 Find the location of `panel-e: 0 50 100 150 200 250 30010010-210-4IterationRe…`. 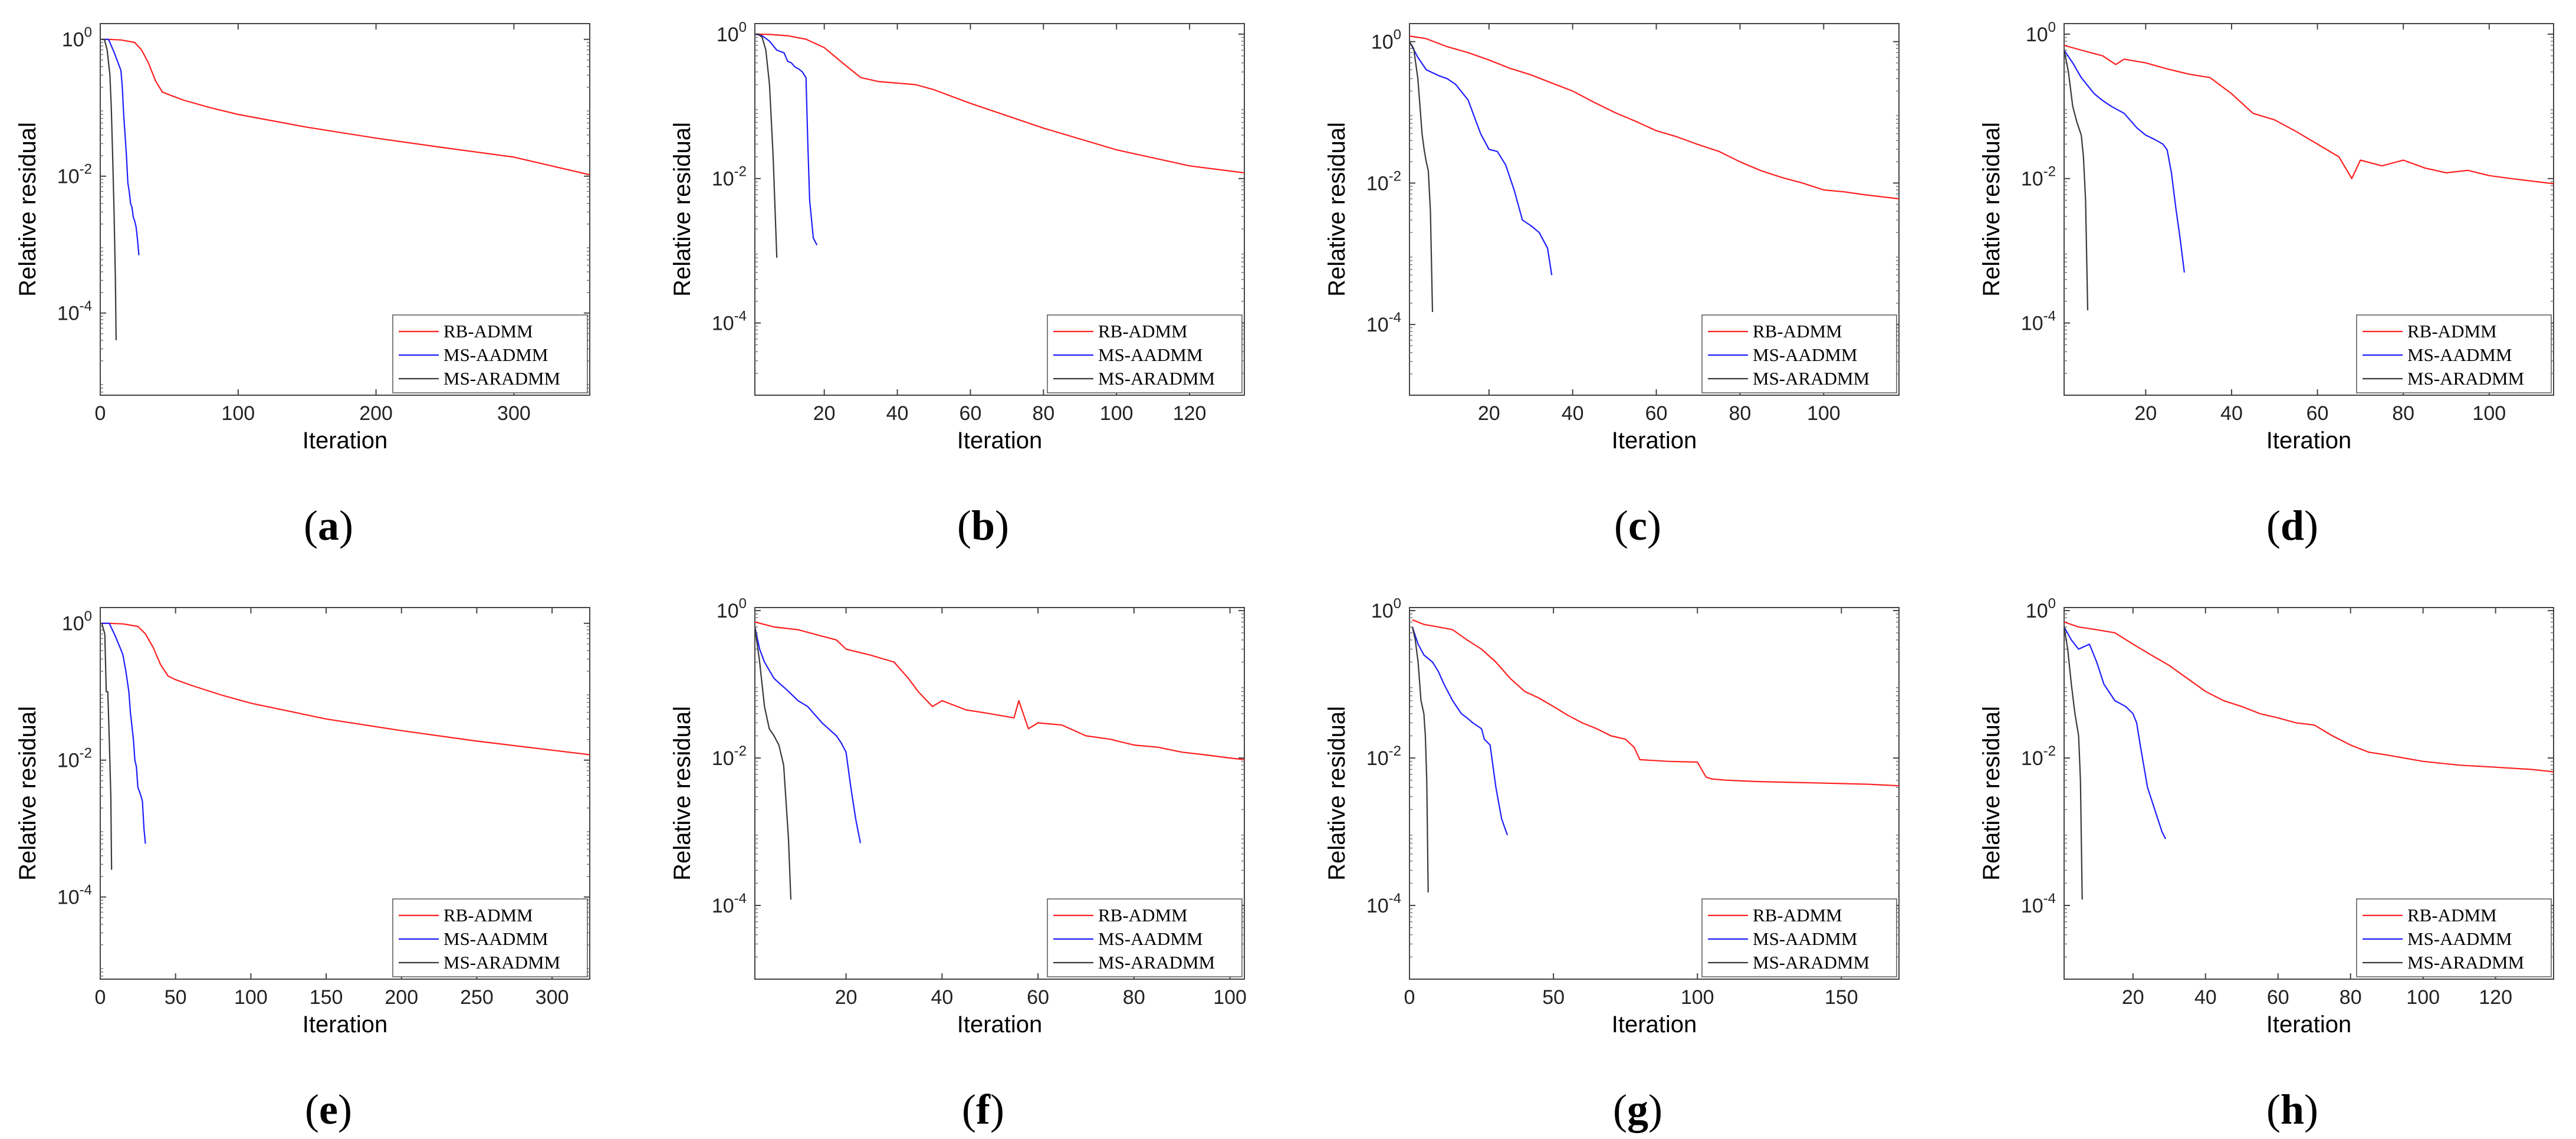

panel-e: 0 50 100 150 200 250 30010010-210-4IterationRe… is located at coordinates (302, 870).